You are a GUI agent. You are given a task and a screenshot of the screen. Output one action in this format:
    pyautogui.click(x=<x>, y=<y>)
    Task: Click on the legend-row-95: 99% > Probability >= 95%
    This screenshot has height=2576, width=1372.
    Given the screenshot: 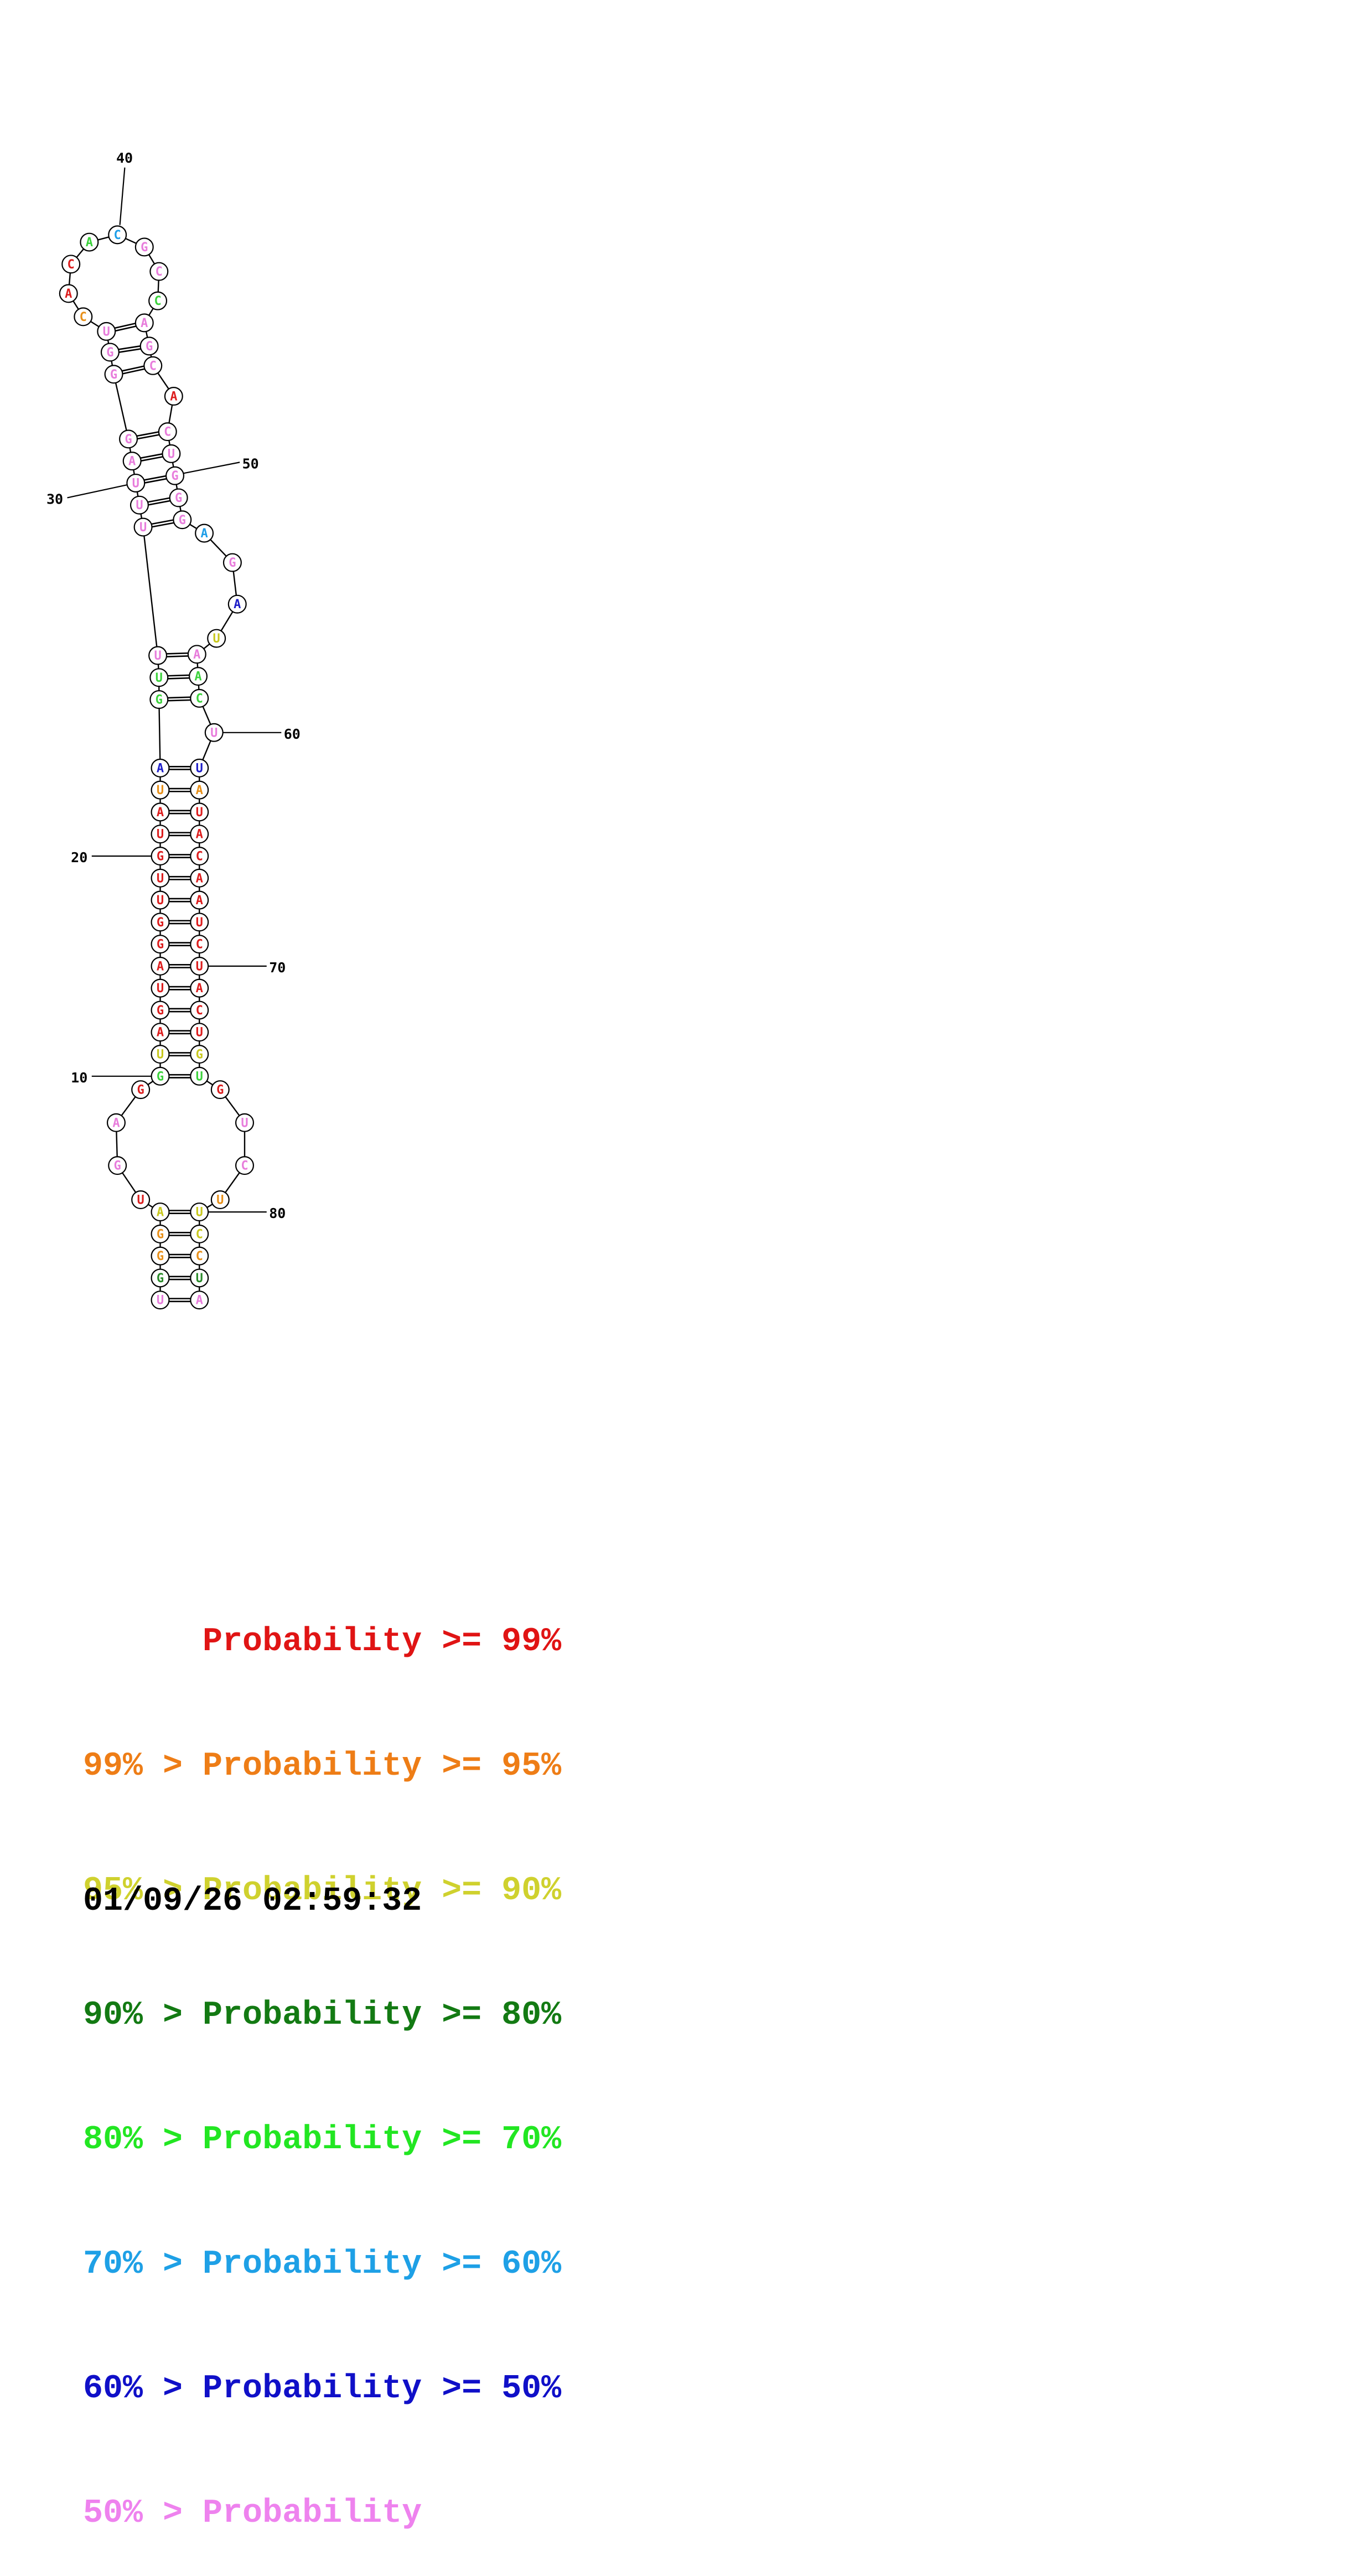 What is the action you would take?
    pyautogui.click(x=322, y=1767)
    